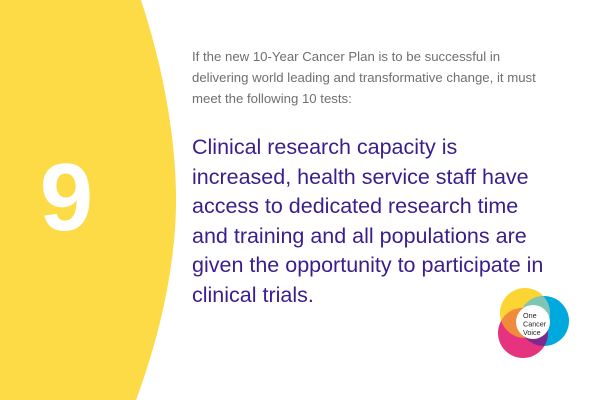  I want to click on one-cancer-voice-logo: One Cancer Voice, so click(534, 325).